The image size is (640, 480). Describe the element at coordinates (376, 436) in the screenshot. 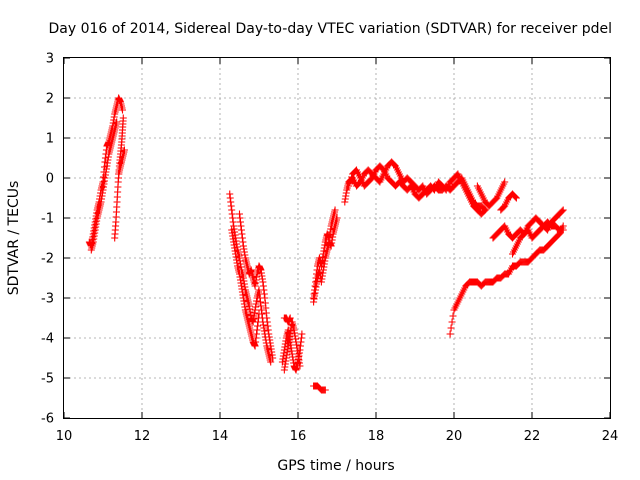

I see `x-tick-label: 18` at that location.